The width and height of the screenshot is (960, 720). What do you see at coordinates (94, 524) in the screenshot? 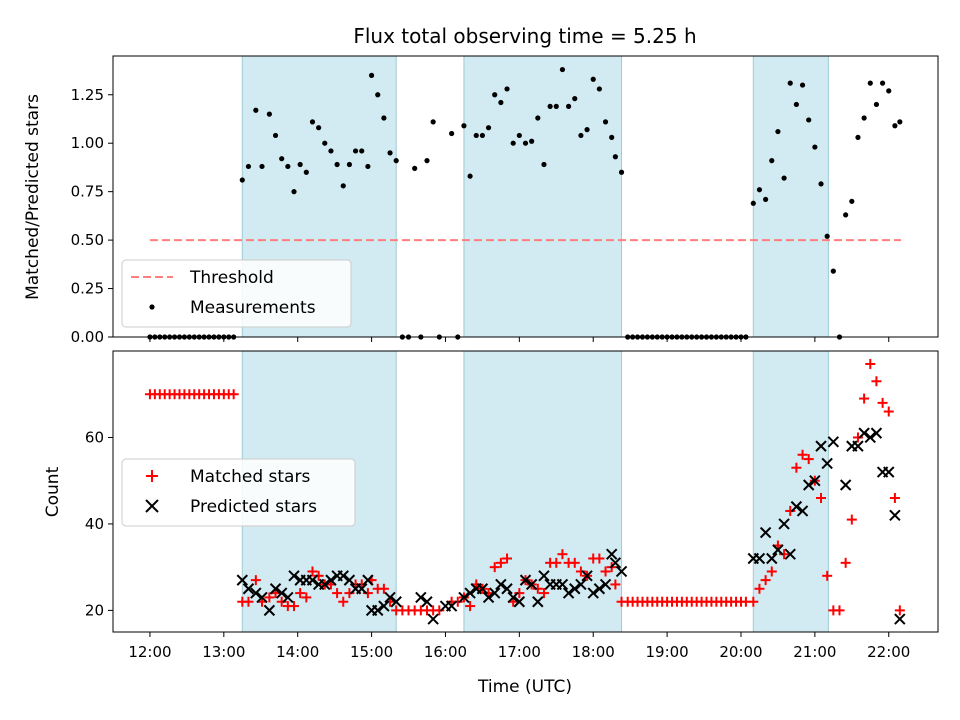
I see `bot-y-tick-label: 40` at bounding box center [94, 524].